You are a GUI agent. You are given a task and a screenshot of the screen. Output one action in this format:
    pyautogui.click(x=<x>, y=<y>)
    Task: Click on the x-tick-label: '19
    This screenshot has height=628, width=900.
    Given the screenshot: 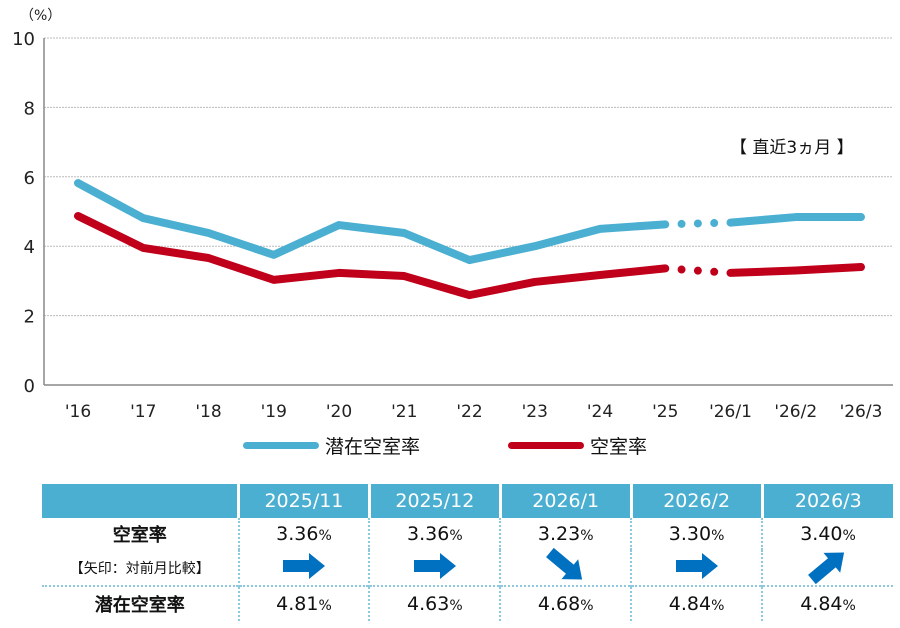 What is the action you would take?
    pyautogui.click(x=274, y=412)
    